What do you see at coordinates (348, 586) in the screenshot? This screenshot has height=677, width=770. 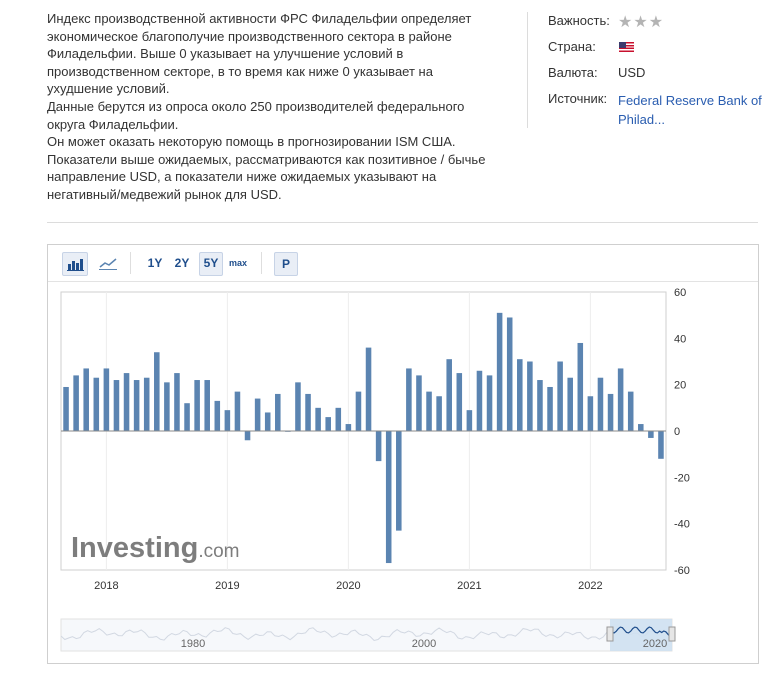 I see `x-tick-label: 2020` at bounding box center [348, 586].